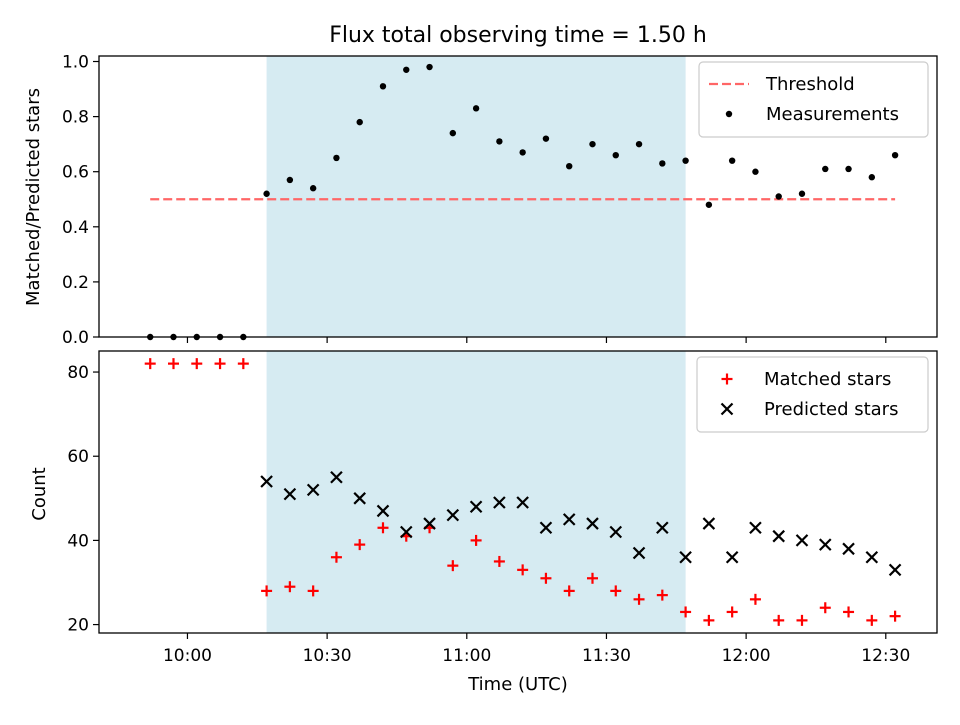 This screenshot has width=960, height=725. Describe the element at coordinates (75, 283) in the screenshot. I see `top-y-tick-label: 0.2` at that location.